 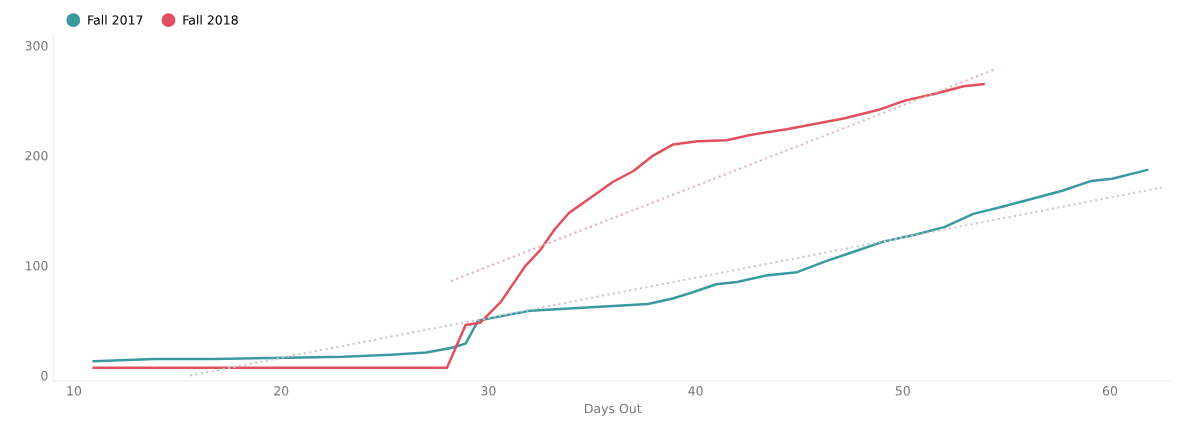 What do you see at coordinates (74, 391) in the screenshot?
I see `x-tick-label: 10` at bounding box center [74, 391].